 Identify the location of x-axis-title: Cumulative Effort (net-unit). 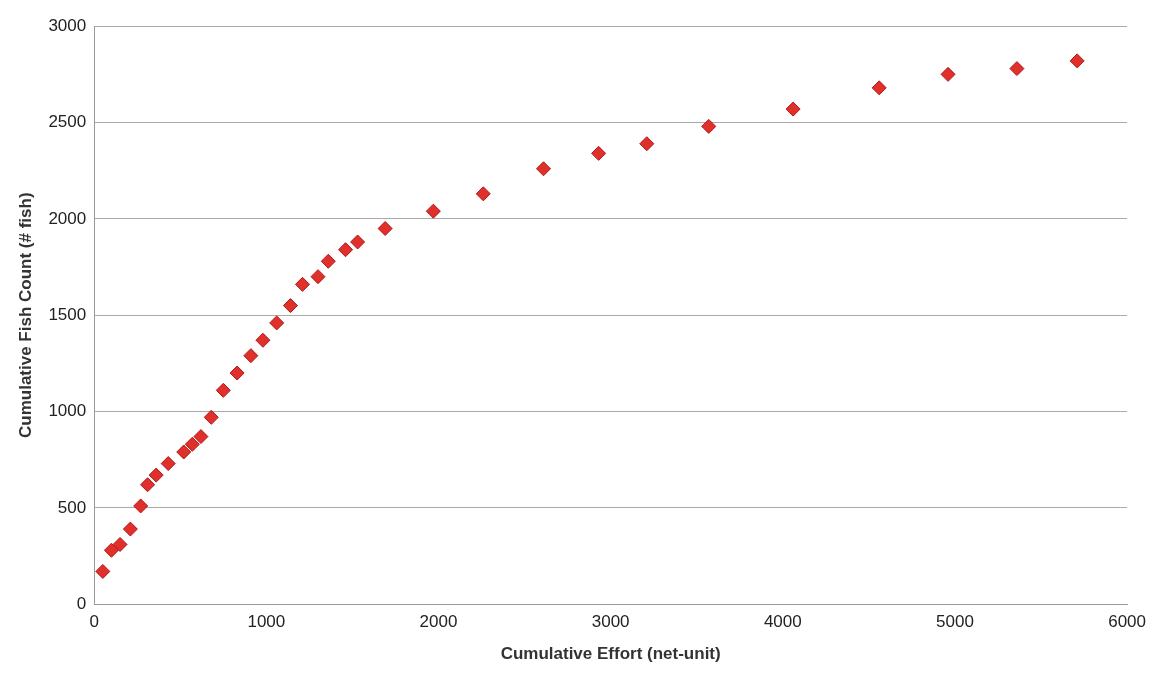
(610, 654).